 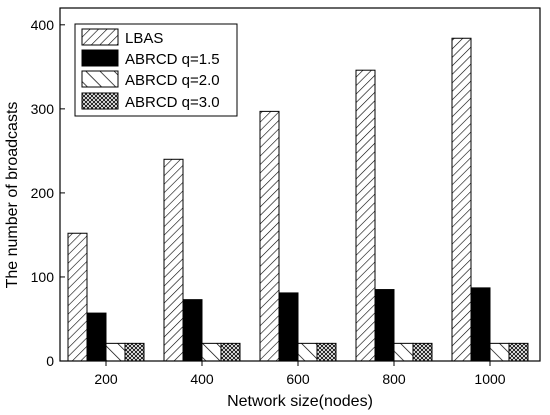 What do you see at coordinates (43, 277) in the screenshot?
I see `y-tick-label: 100` at bounding box center [43, 277].